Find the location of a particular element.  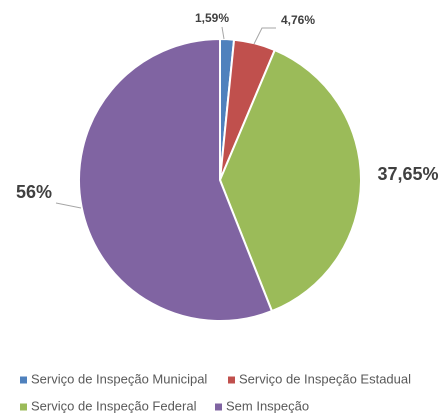

data-label: 4,76% is located at coordinates (298, 20).